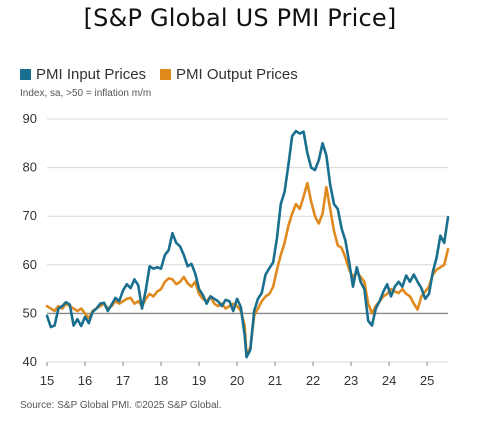 The image size is (480, 423). I want to click on legend-item-input: PMI Input Prices, so click(83, 74).